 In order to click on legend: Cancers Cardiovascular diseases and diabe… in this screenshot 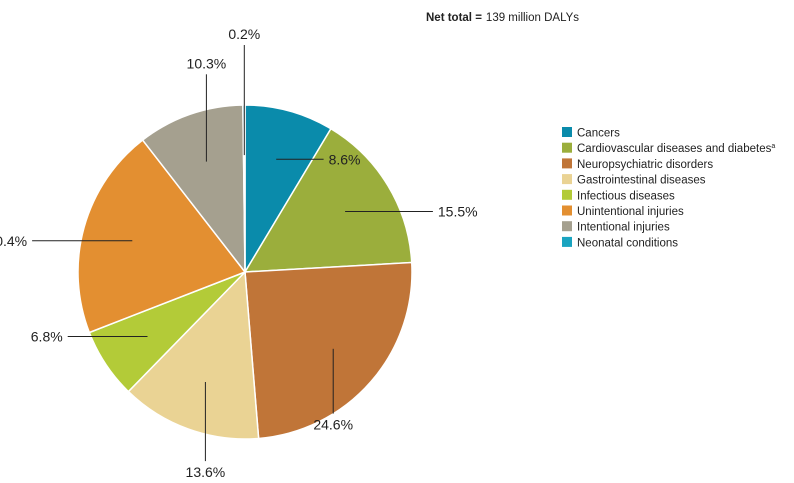, I will do `click(668, 188)`.